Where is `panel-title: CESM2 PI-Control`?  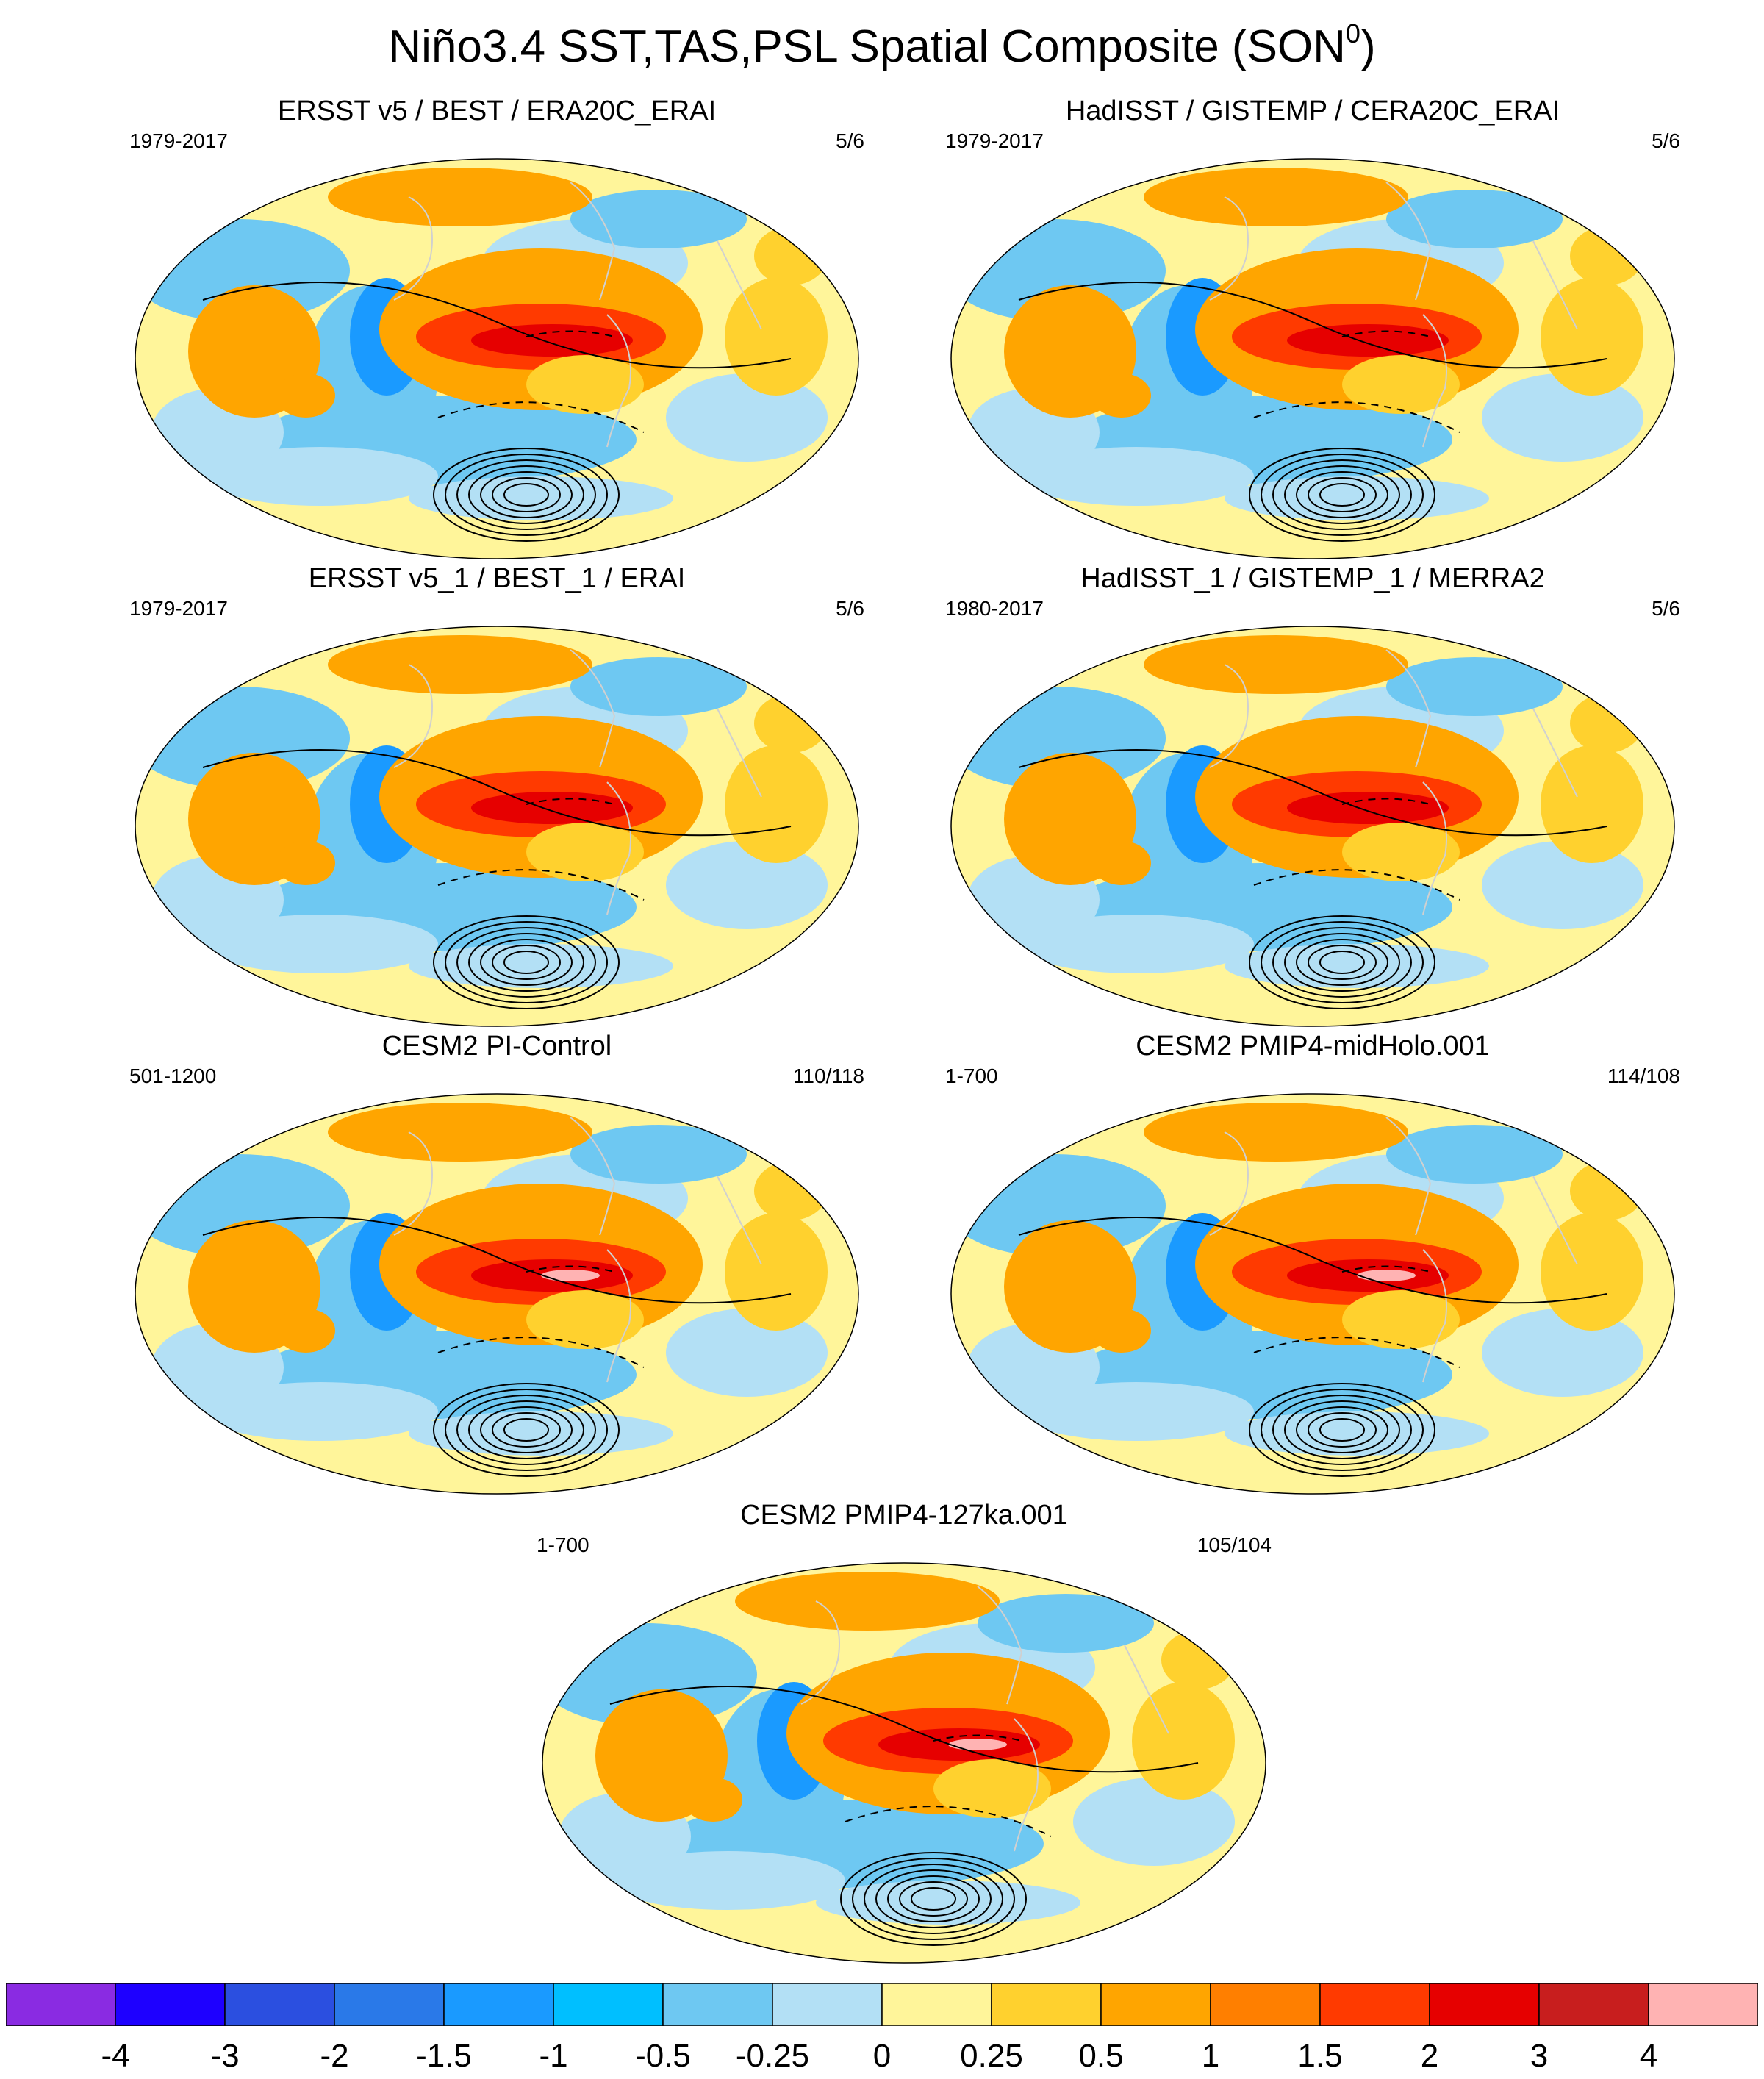 panel-title: CESM2 PI-Control is located at coordinates (496, 1046).